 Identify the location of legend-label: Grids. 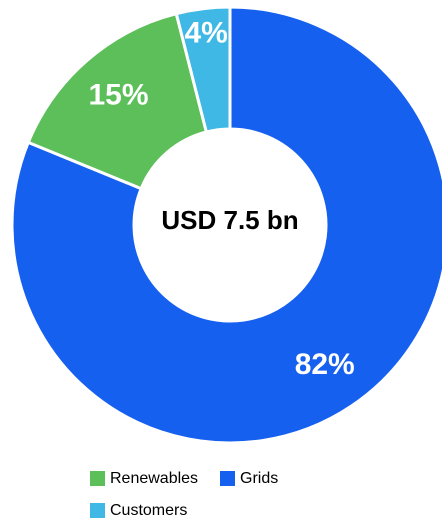
(259, 478).